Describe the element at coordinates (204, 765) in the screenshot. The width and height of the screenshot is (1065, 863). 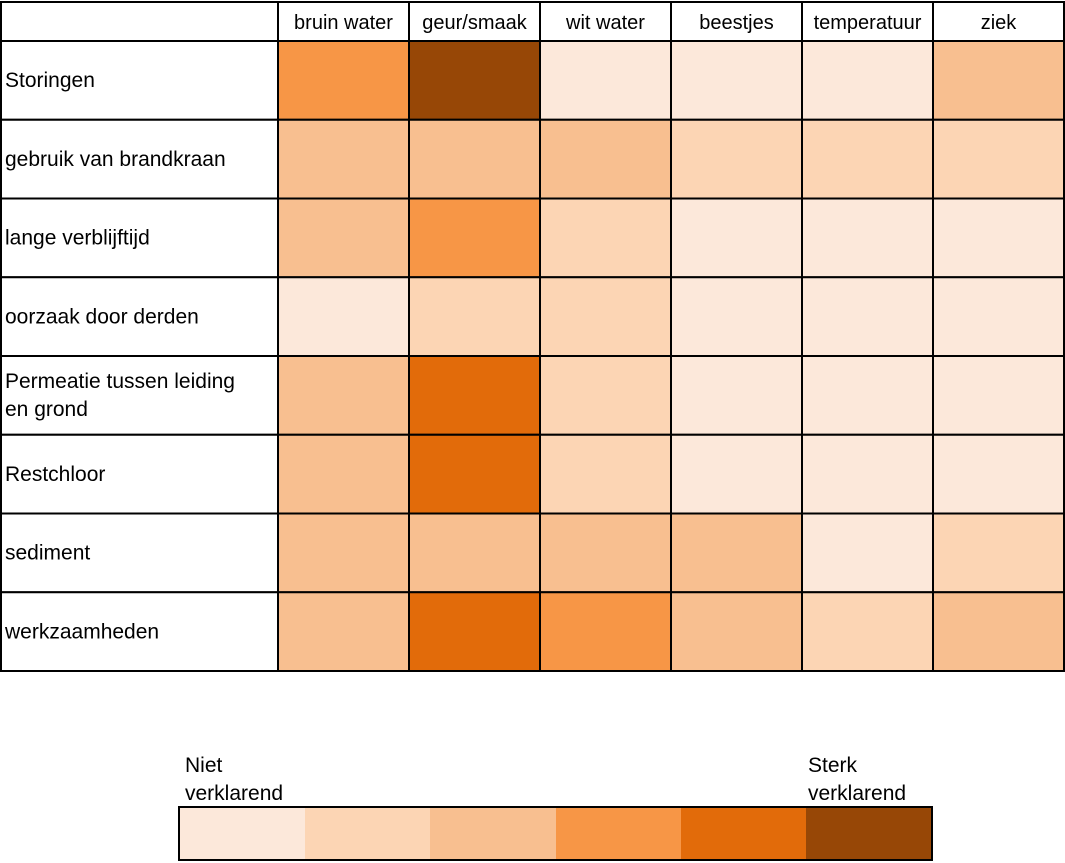
I see `legend-low-label-line: Niet` at that location.